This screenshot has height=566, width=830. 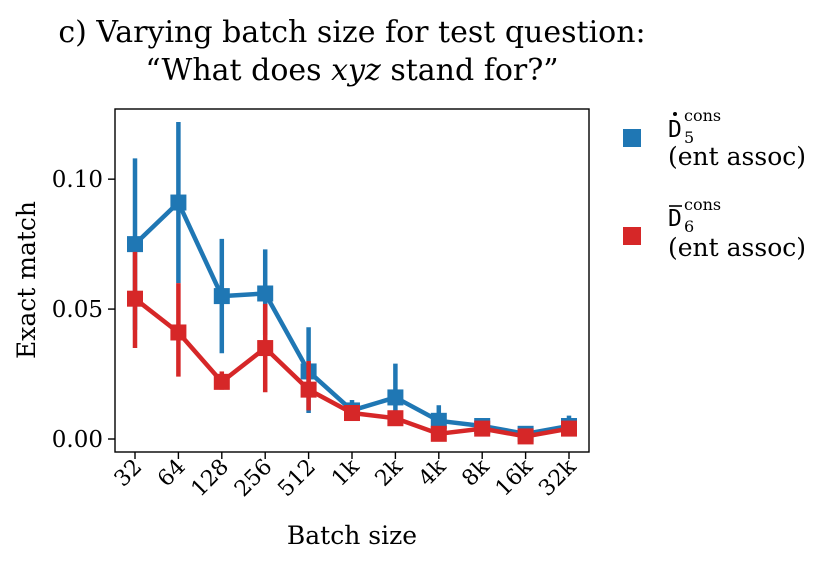 I want to click on chart-title-line2-var: xyz, so click(x=356, y=70).